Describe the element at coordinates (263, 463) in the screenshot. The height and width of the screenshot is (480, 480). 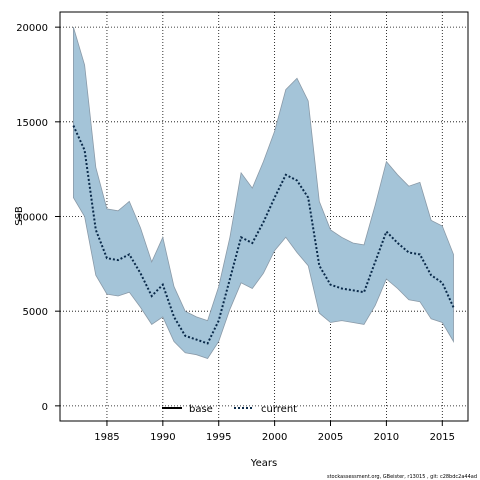
I see `x-axis-title: Years` at that location.